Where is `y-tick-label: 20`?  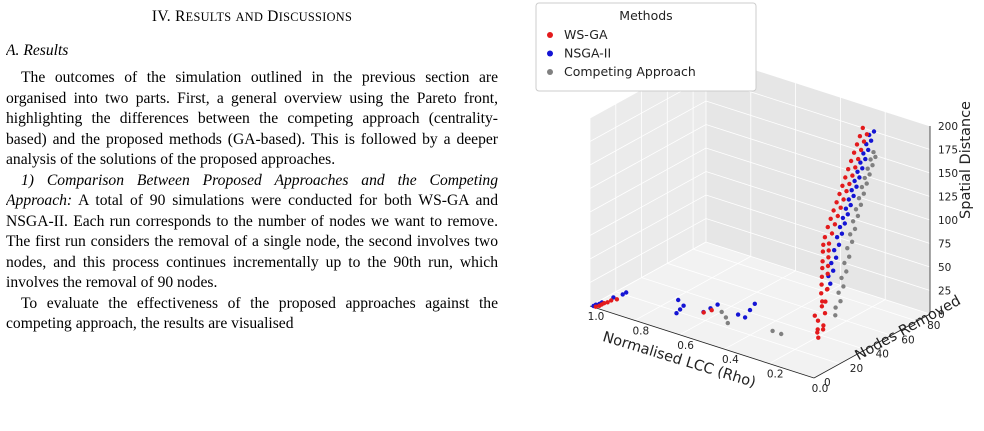
y-tick-label: 20 is located at coordinates (856, 369).